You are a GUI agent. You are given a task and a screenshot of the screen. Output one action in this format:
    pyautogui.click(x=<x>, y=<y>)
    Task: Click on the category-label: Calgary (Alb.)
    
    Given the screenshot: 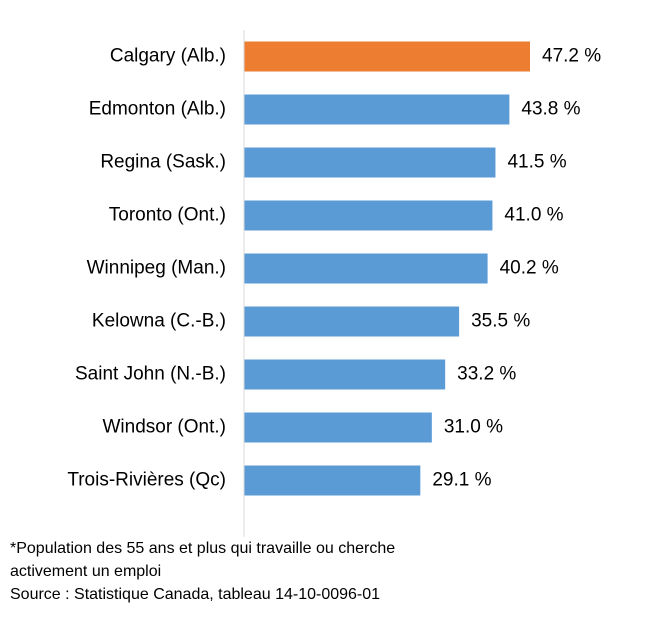 What is the action you would take?
    pyautogui.click(x=168, y=56)
    